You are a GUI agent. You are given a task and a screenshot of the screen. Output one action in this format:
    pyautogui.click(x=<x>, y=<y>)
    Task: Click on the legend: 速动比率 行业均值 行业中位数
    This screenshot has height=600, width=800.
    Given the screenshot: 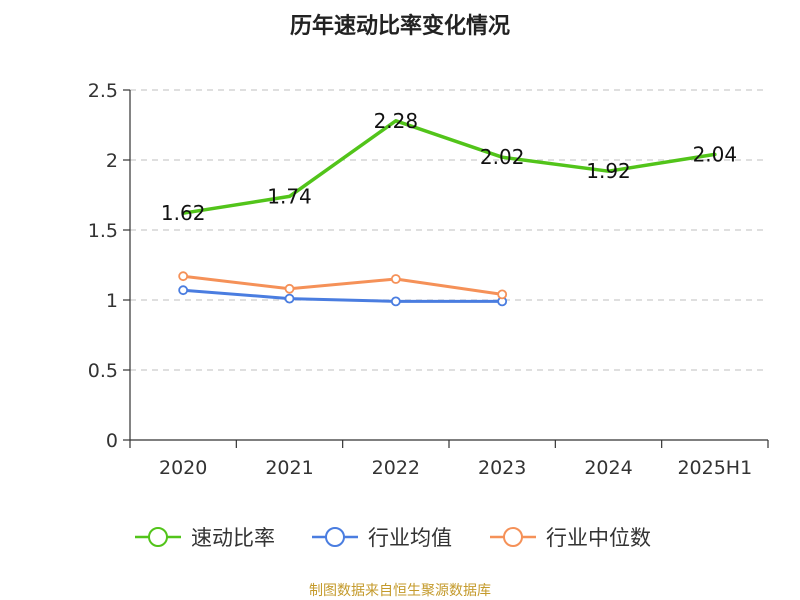 What is the action you would take?
    pyautogui.click(x=393, y=538)
    